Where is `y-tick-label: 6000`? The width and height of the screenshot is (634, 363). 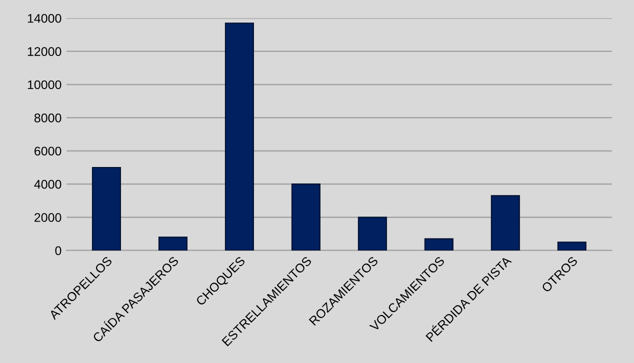
y-tick-label: 6000 is located at coordinates (48, 151).